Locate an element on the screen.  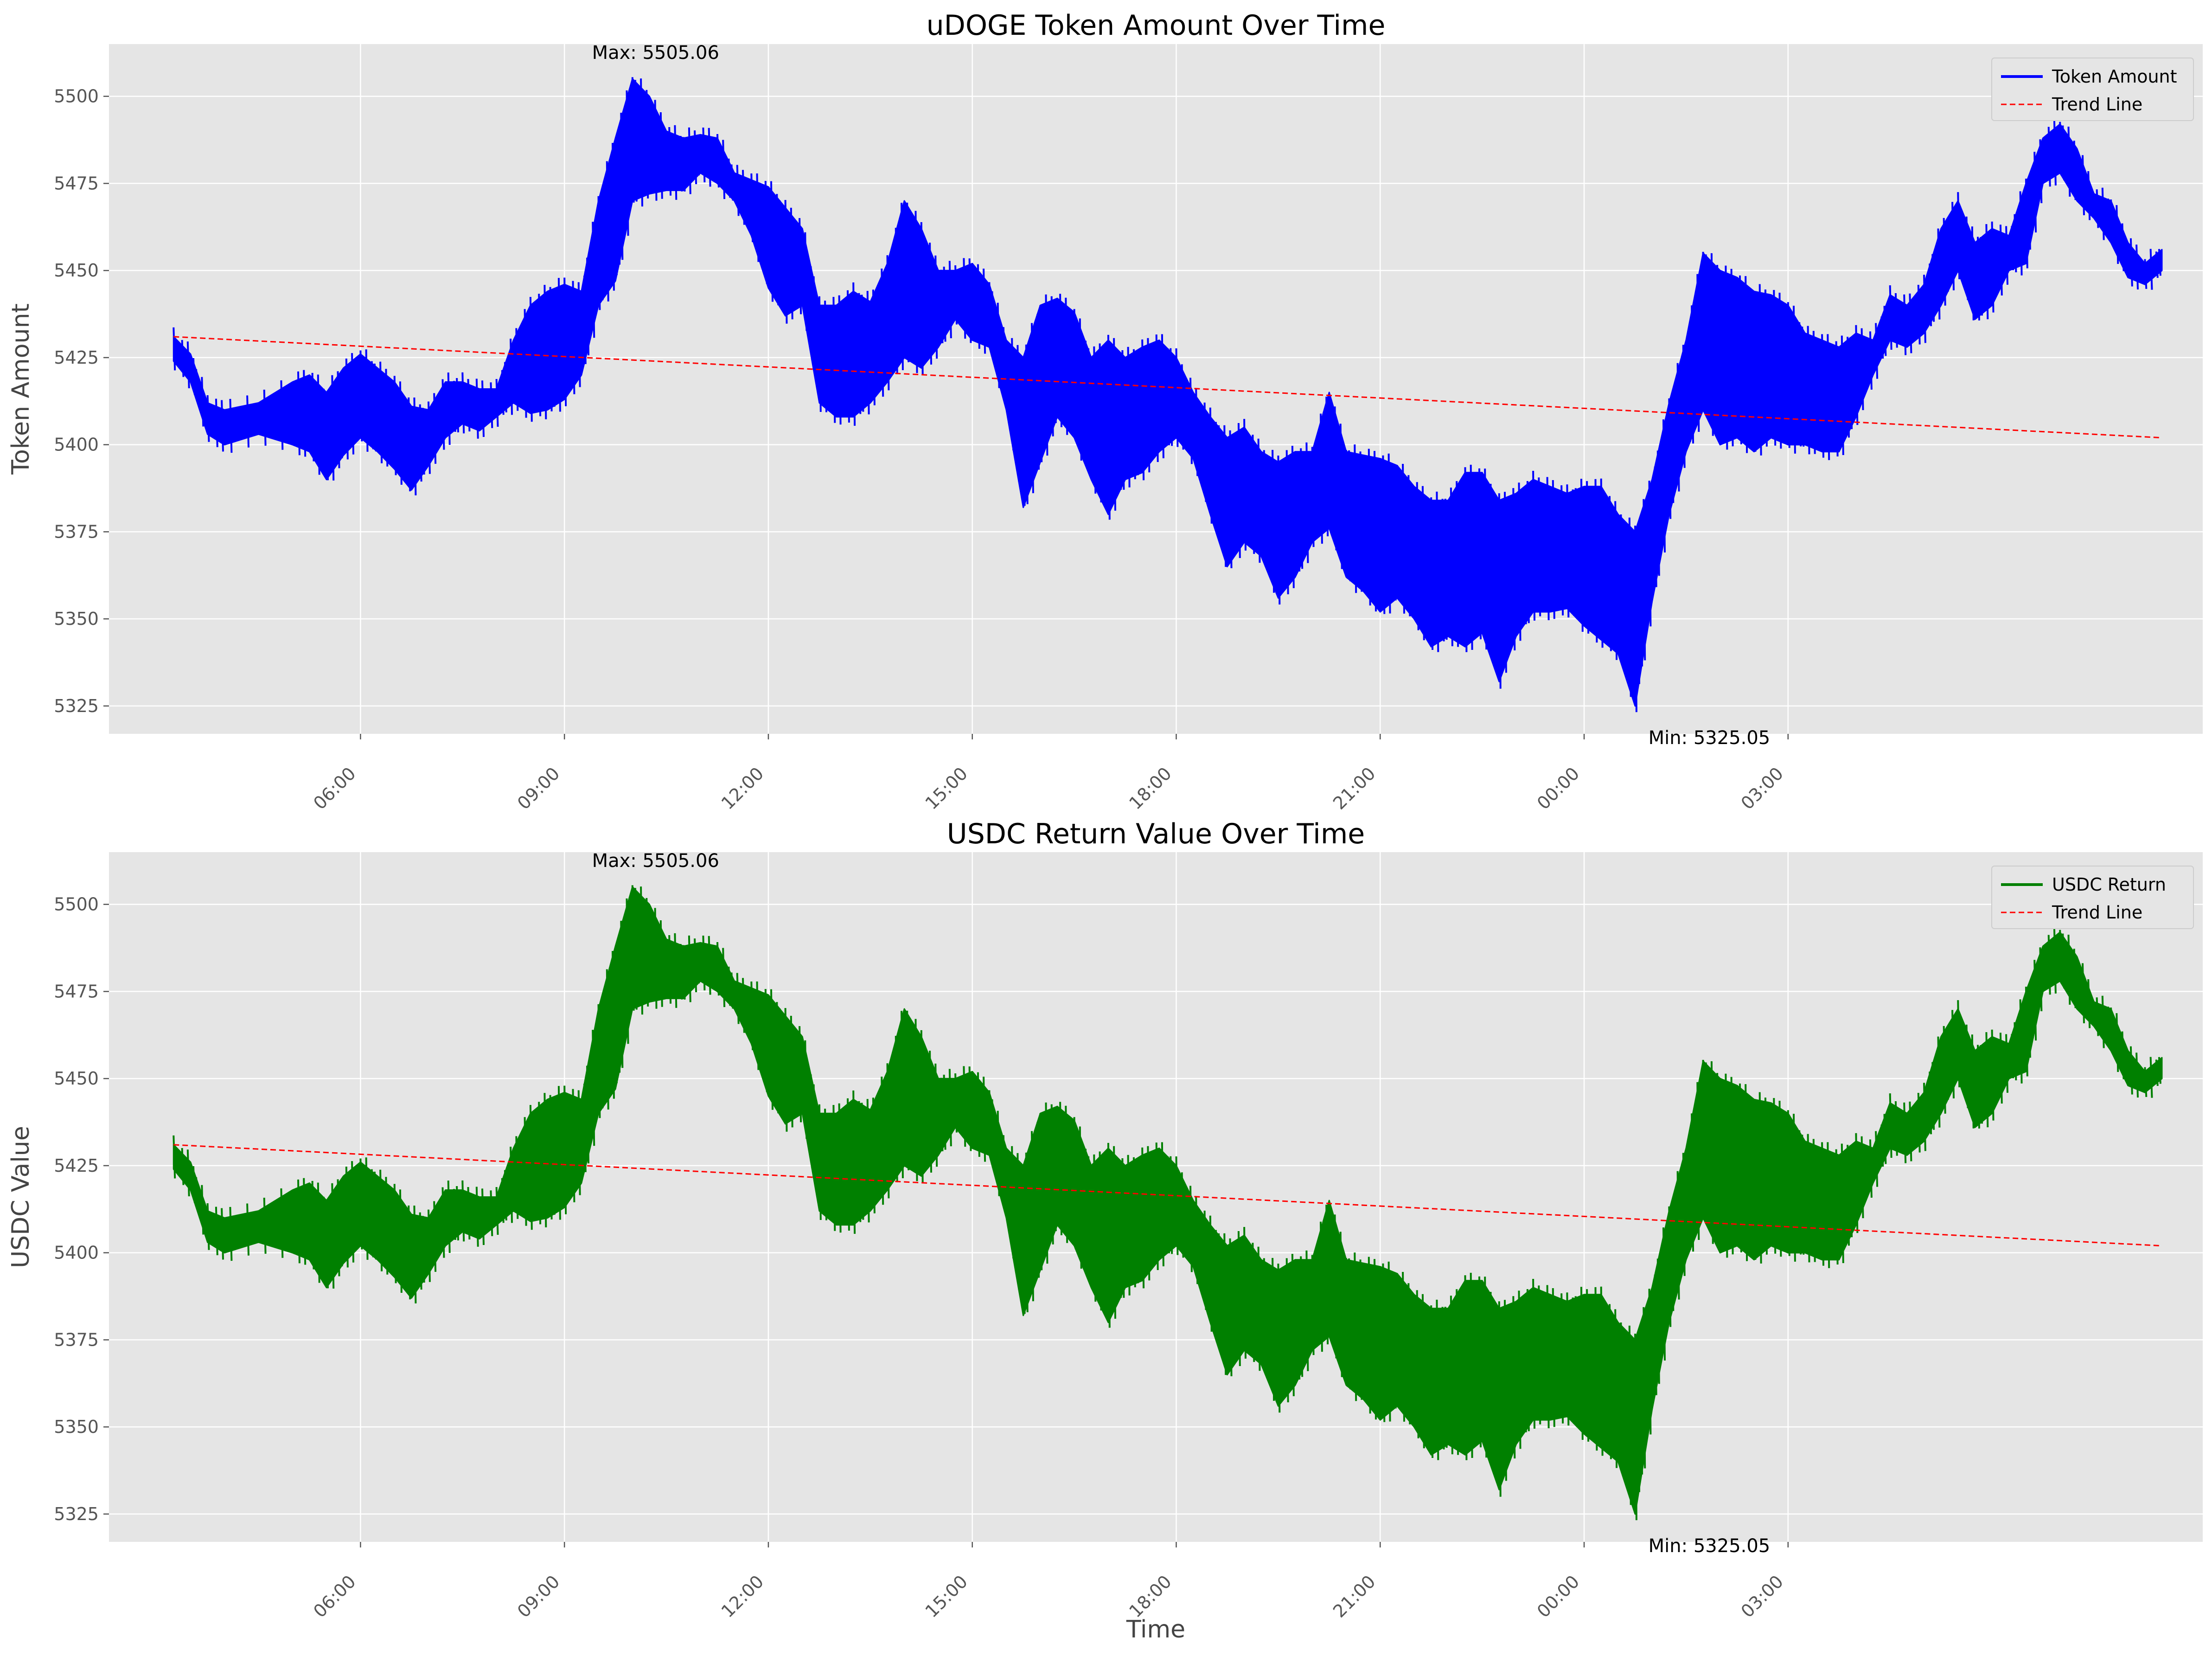
x-axis-label: Time is located at coordinates (1155, 1629).